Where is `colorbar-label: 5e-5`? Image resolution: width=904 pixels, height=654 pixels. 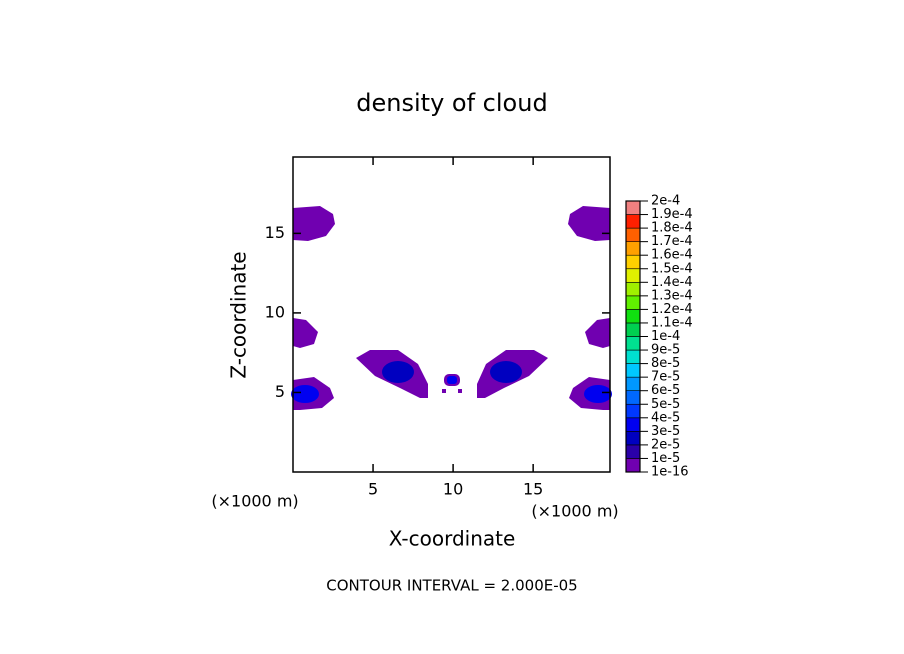 colorbar-label: 5e-5 is located at coordinates (665, 404).